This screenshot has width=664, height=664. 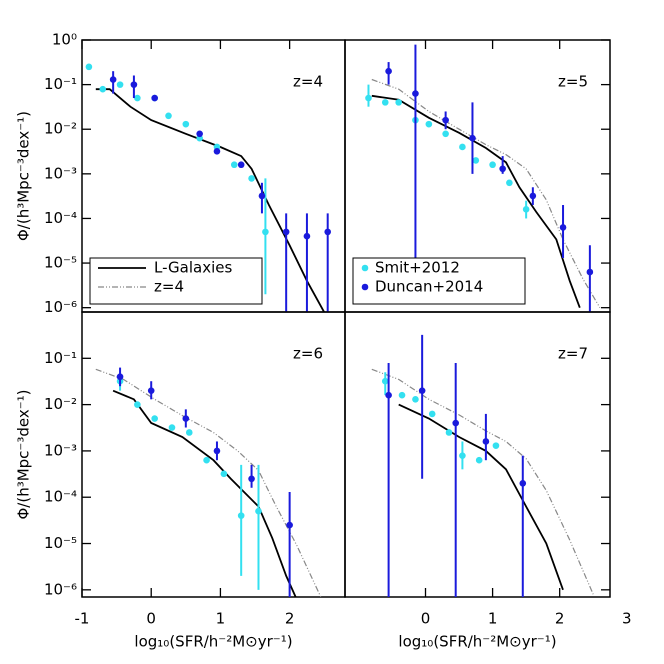 I want to click on panel-label: z=6, so click(x=308, y=354).